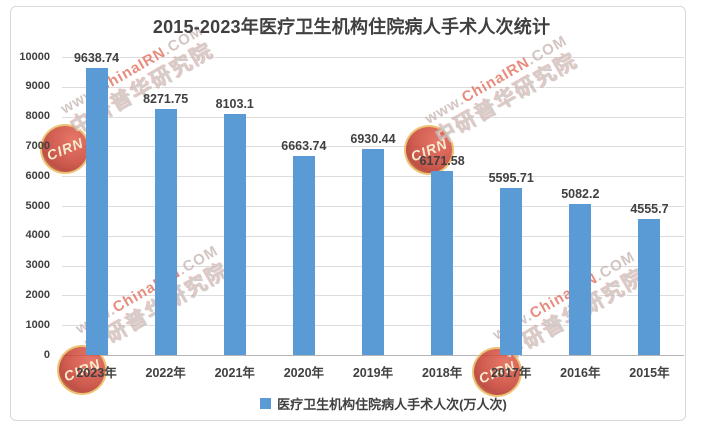 The width and height of the screenshot is (703, 432). I want to click on bar-2016年, so click(580, 279).